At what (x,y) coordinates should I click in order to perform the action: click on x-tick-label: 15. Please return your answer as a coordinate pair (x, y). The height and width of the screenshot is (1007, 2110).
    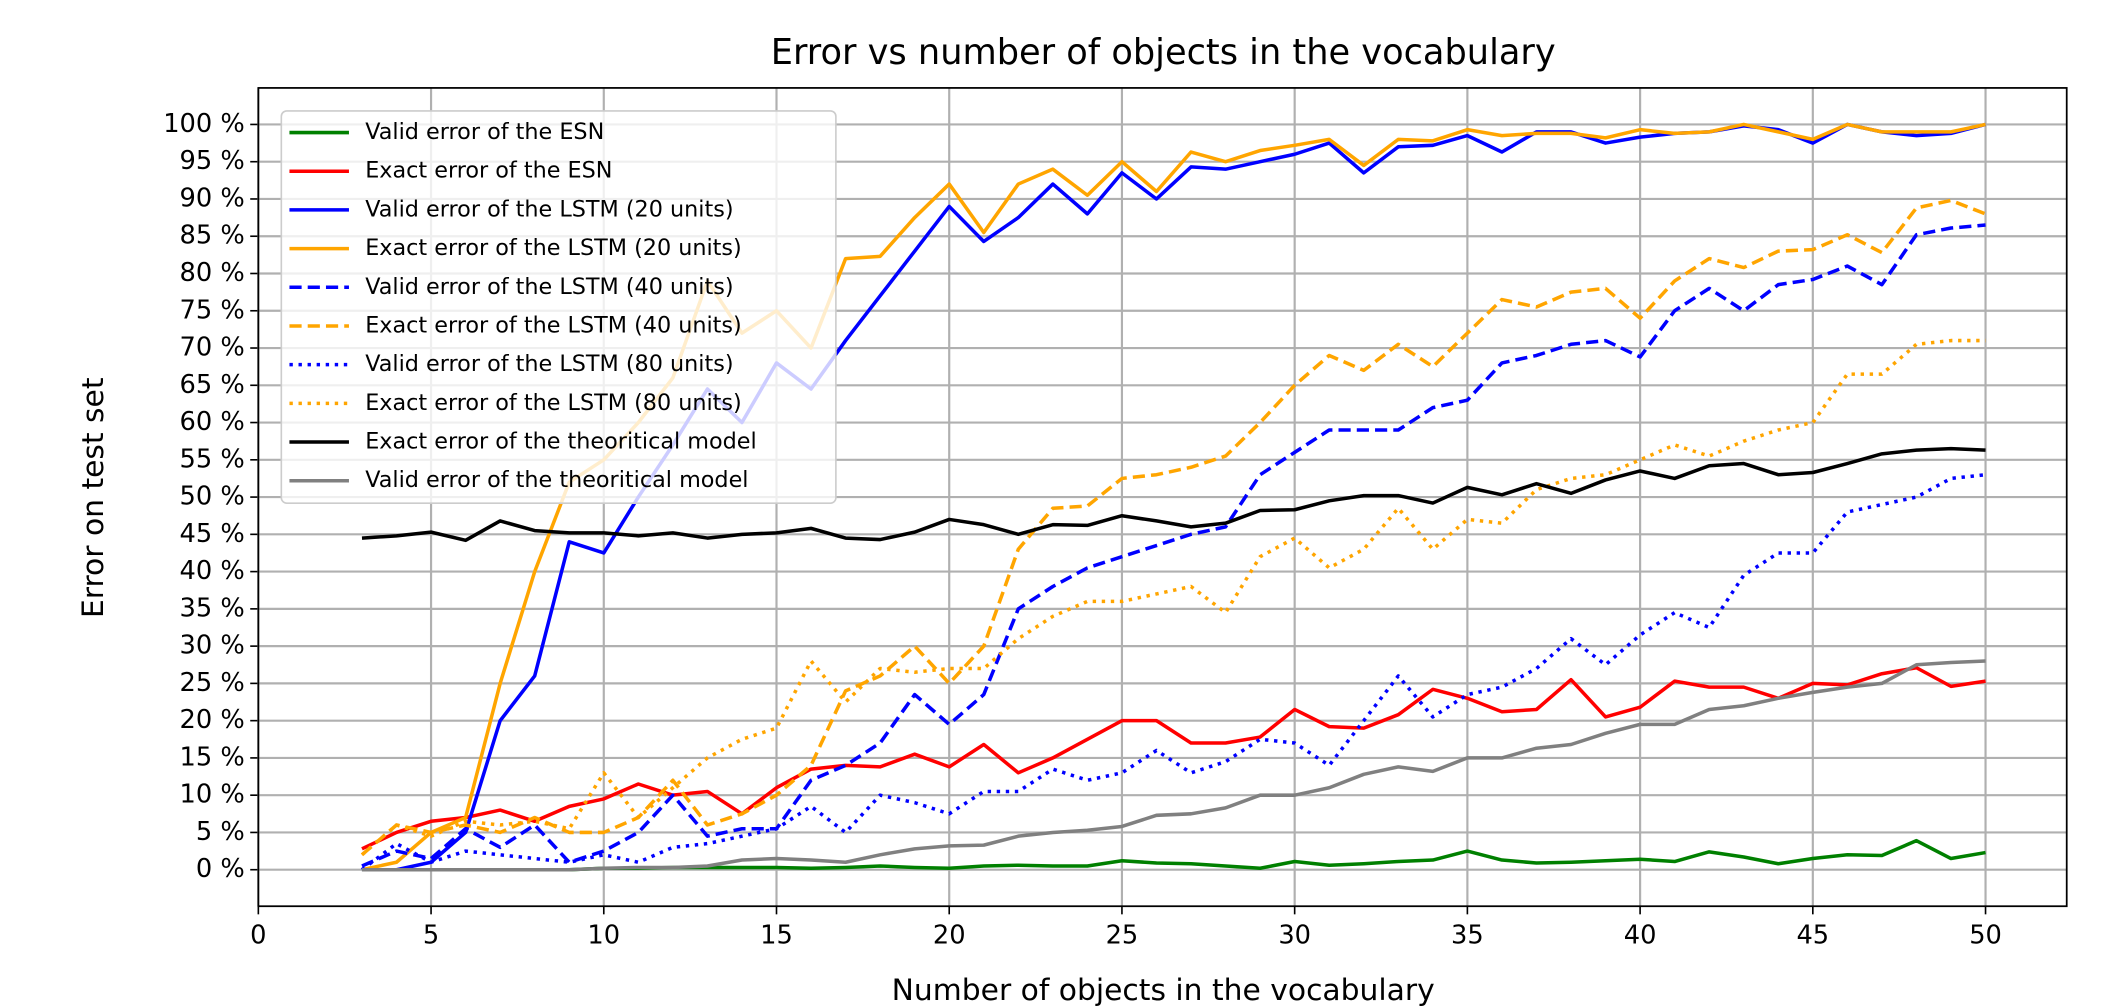
    Looking at the image, I should click on (776, 935).